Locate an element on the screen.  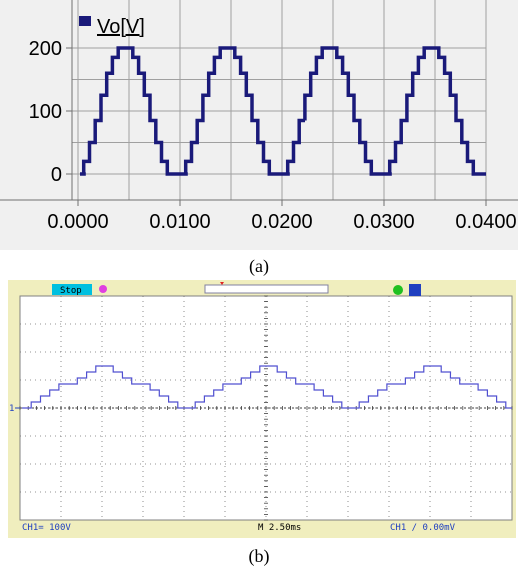
status-text: Stop is located at coordinates (71, 291).